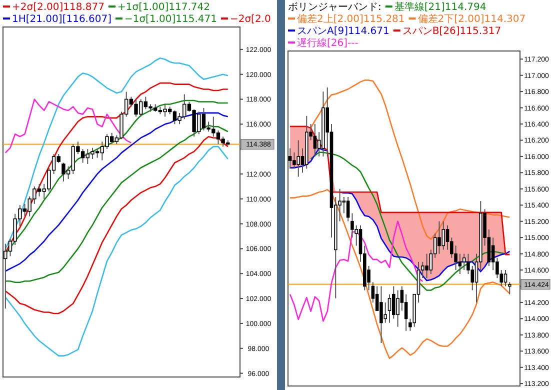  What do you see at coordinates (58, 7) in the screenshot?
I see `legend-label: +2σ[2.00]118.877` at bounding box center [58, 7].